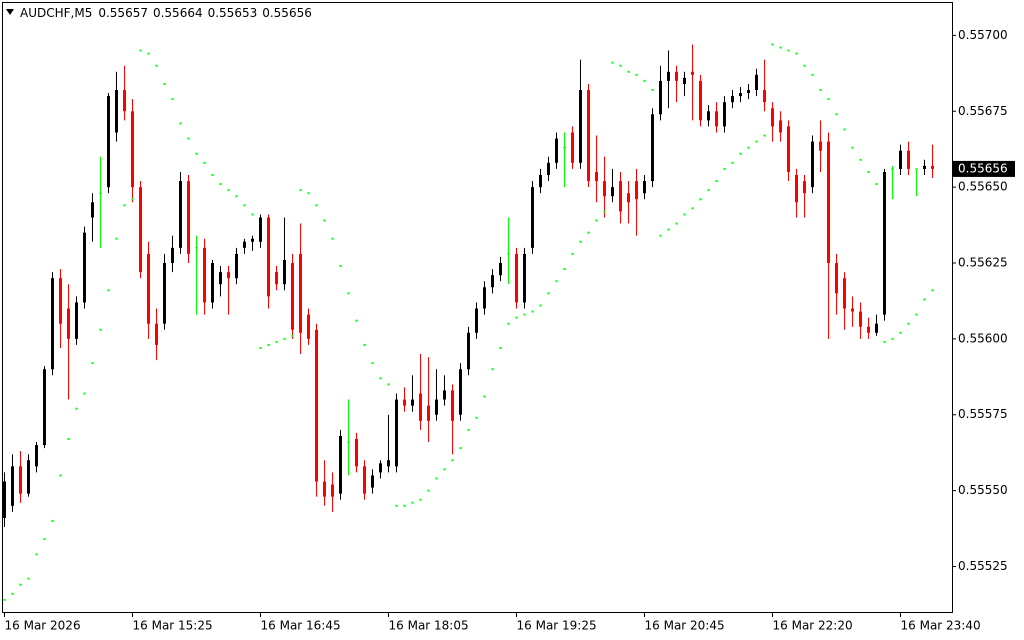  I want to click on y-tick-label: 0.55675, so click(983, 111).